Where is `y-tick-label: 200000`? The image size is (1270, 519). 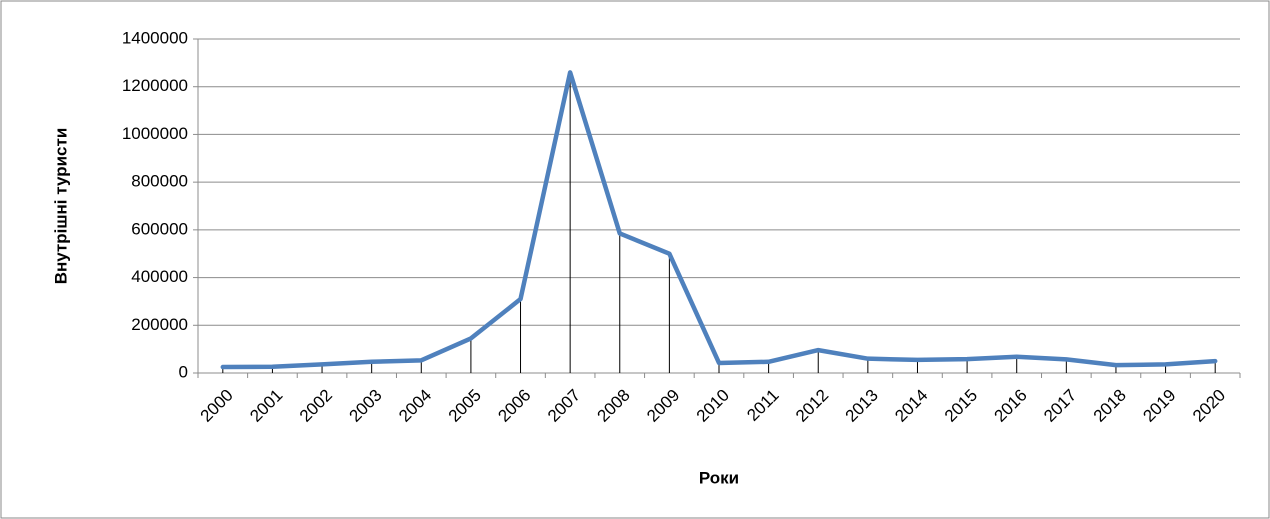 y-tick-label: 200000 is located at coordinates (159, 324).